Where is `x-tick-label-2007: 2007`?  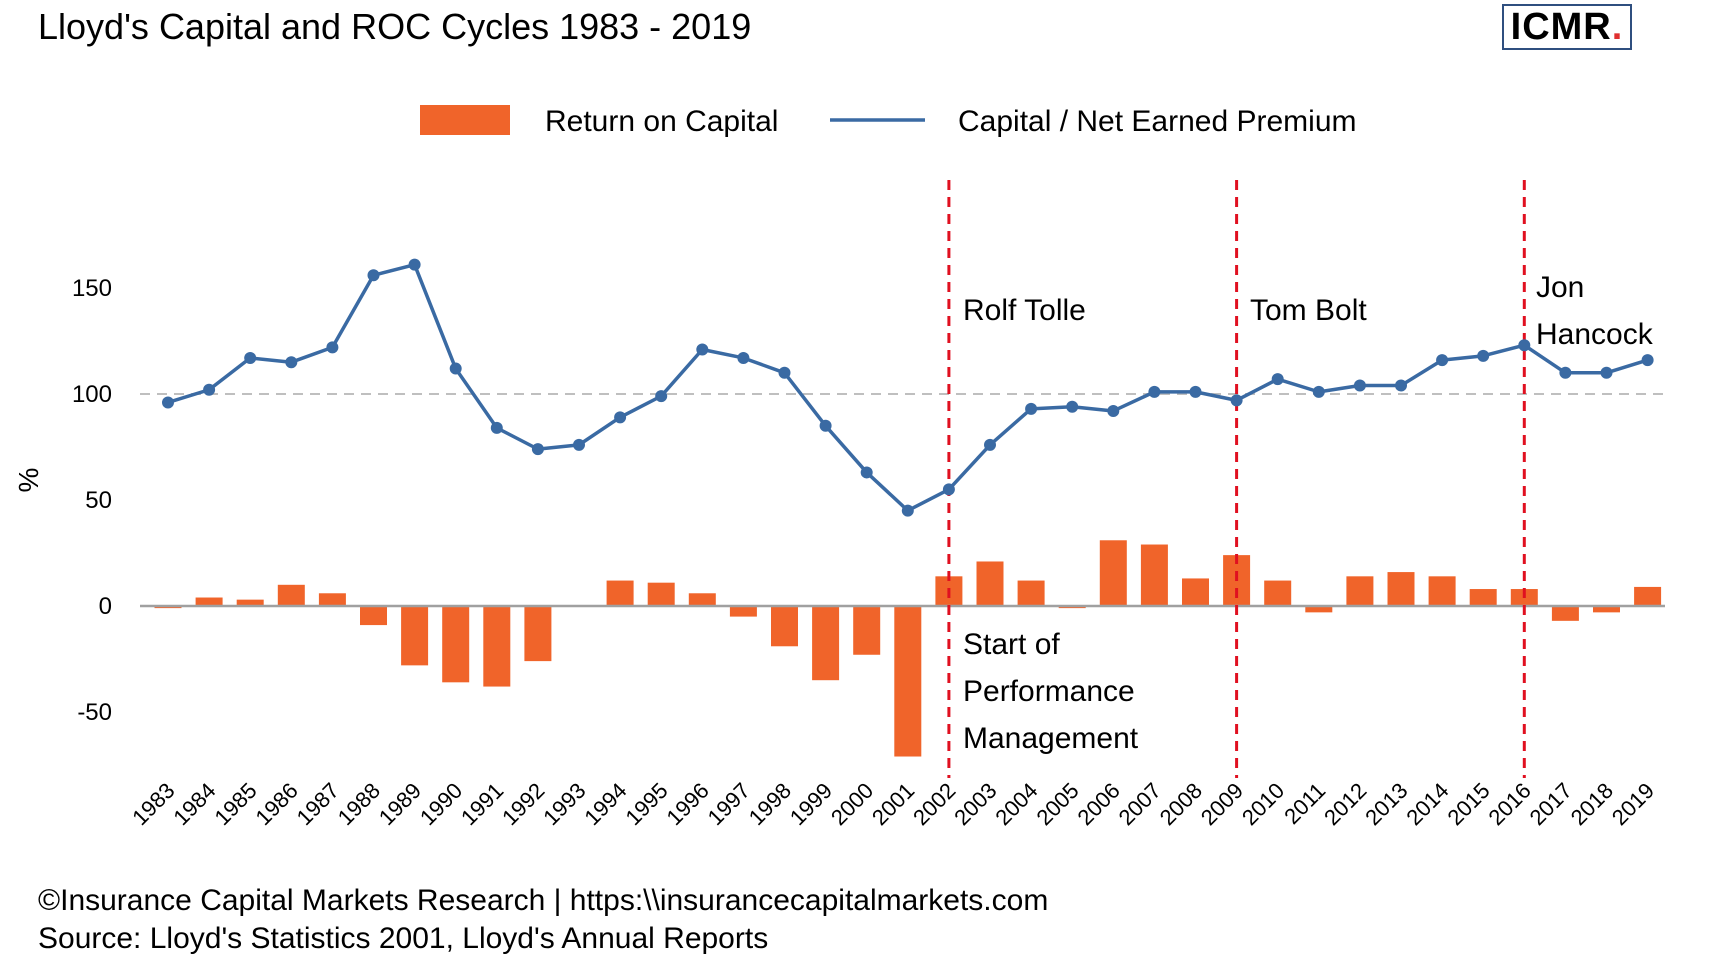 x-tick-label-2007: 2007 is located at coordinates (1140, 804).